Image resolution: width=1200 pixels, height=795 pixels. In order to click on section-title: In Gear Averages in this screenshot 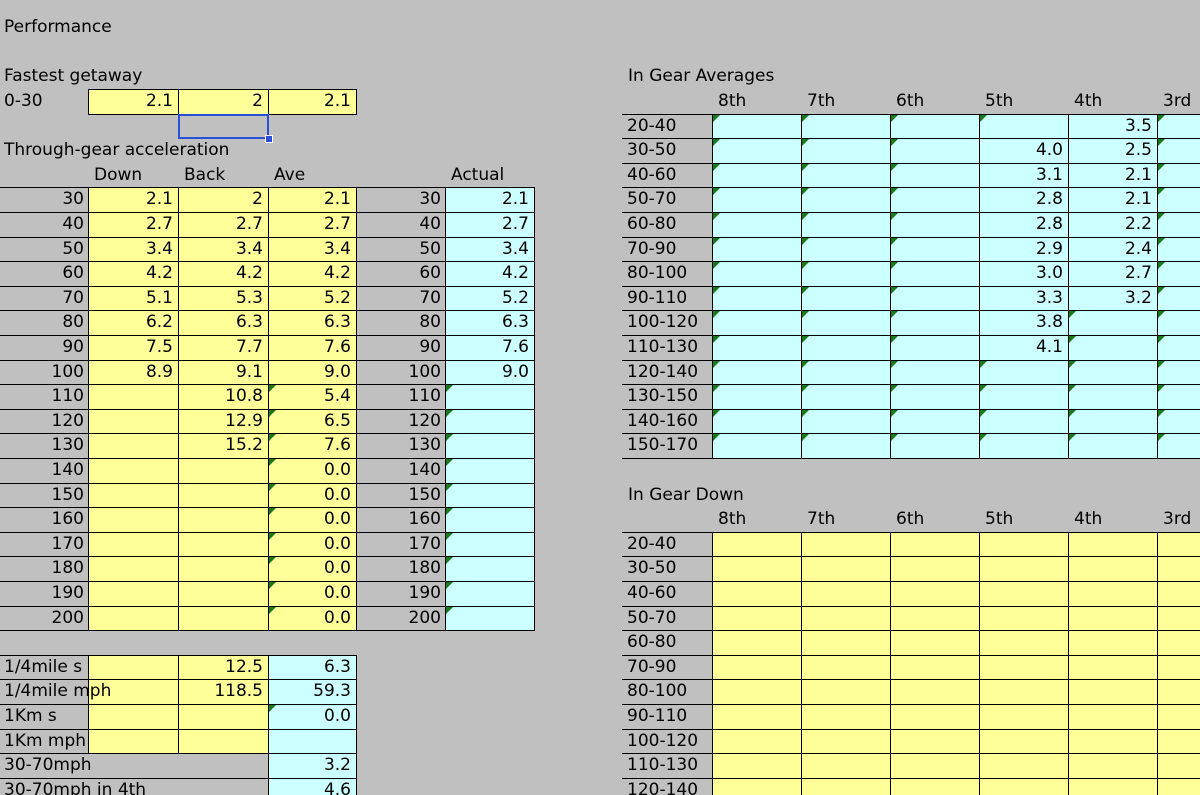, I will do `click(701, 76)`.